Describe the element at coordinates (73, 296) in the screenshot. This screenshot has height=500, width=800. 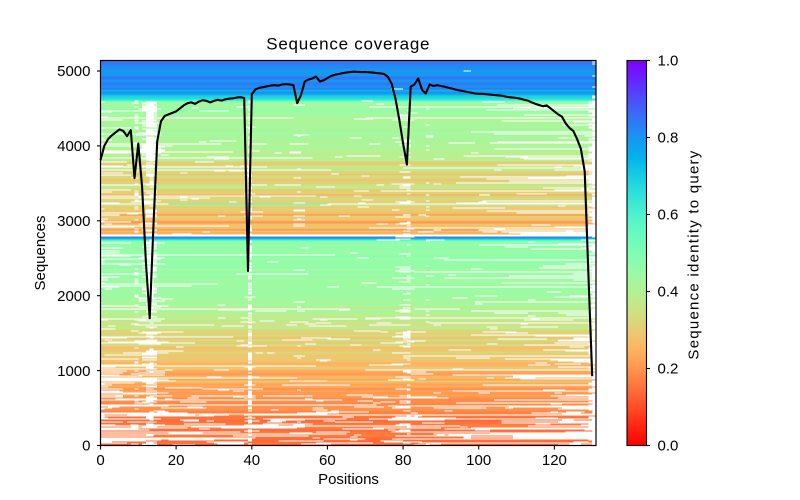
I see `svg-text: 2000` at that location.